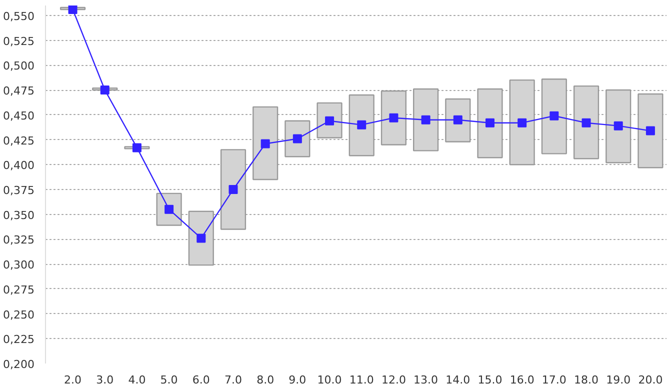 This screenshot has width=671, height=386. What do you see at coordinates (19, 315) in the screenshot?
I see `y-tick-label: 0,250` at bounding box center [19, 315].